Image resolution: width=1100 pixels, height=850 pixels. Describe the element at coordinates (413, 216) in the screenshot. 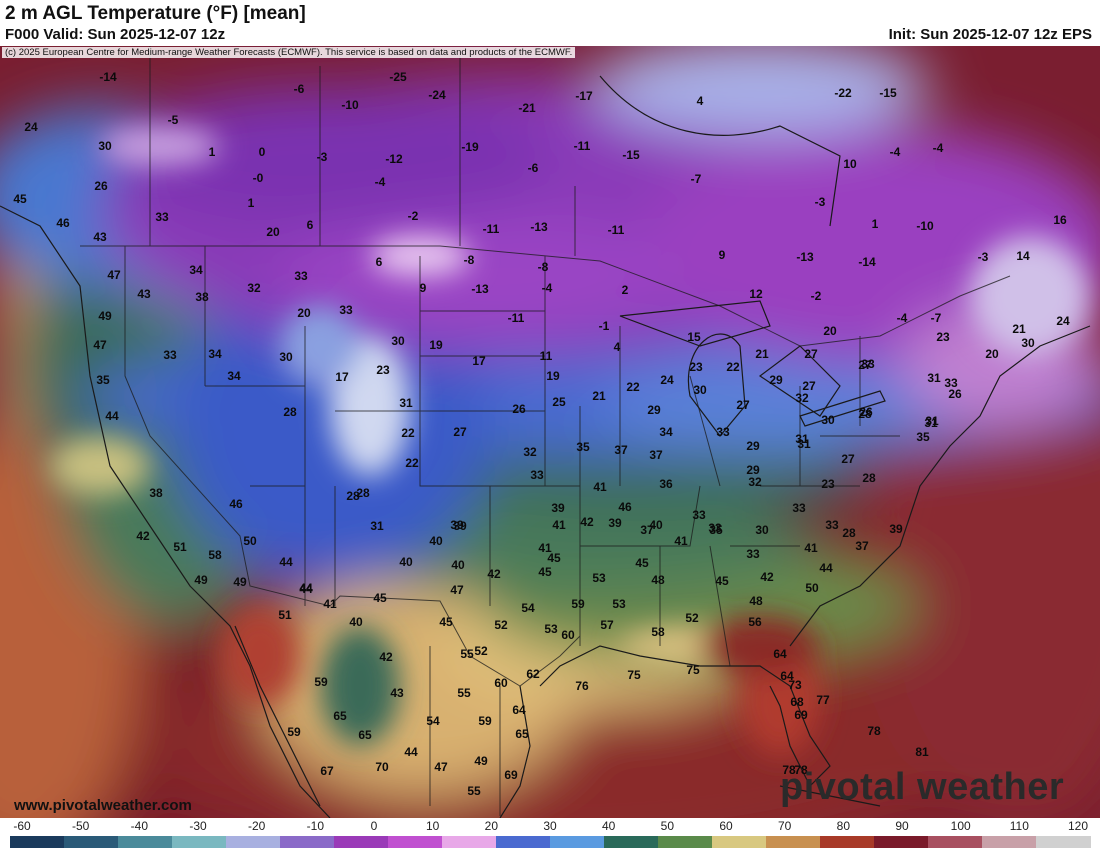

I see `temperature-label: -2` at that location.